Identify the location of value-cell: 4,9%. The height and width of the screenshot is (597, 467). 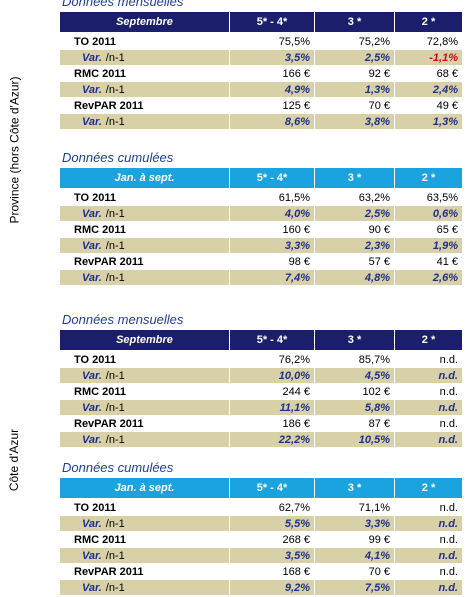
(272, 90).